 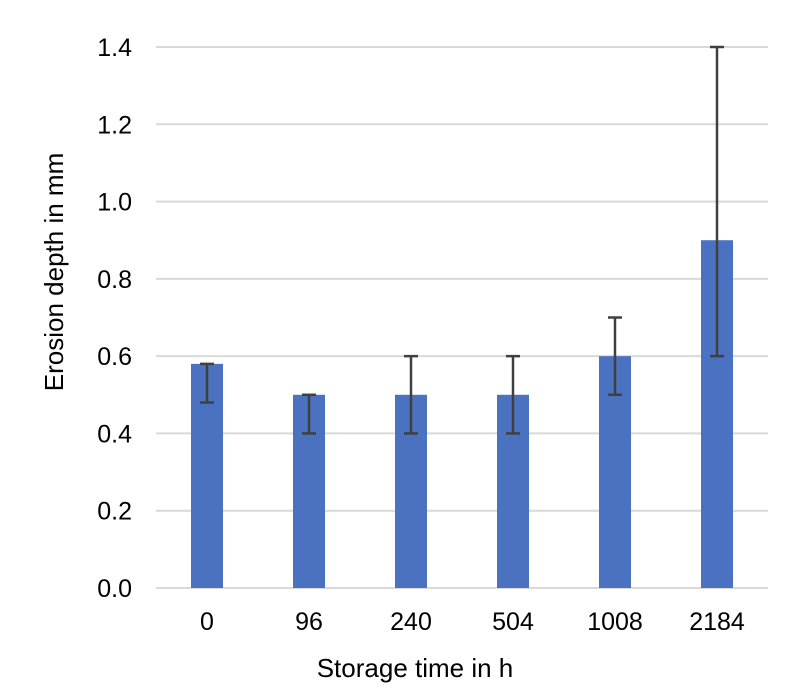 What do you see at coordinates (717, 622) in the screenshot?
I see `x-tick-label: 2184` at bounding box center [717, 622].